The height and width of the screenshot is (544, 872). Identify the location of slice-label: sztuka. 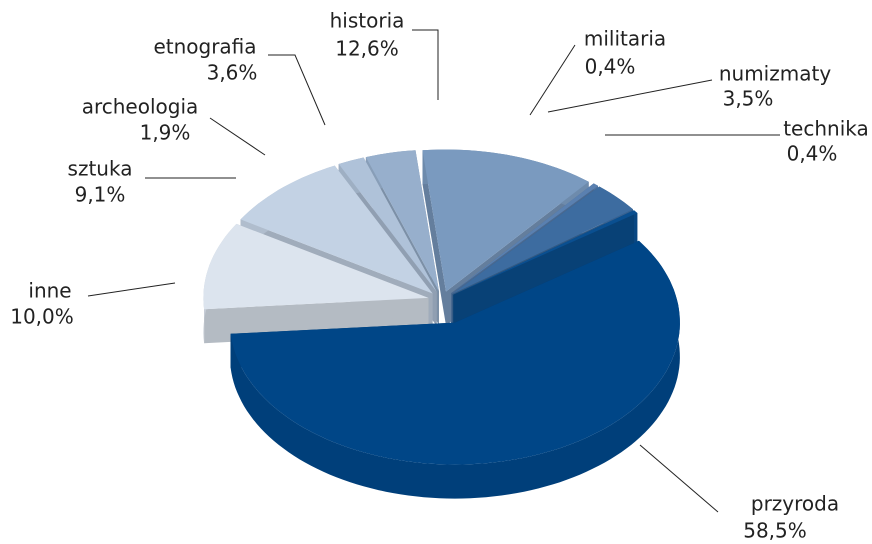
(100, 169).